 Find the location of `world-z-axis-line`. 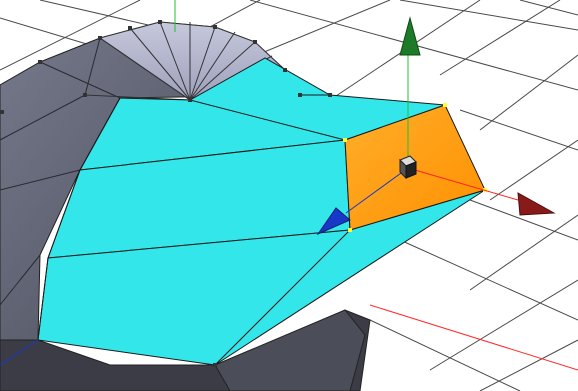

world-z-axis-line is located at coordinates (19, 352).